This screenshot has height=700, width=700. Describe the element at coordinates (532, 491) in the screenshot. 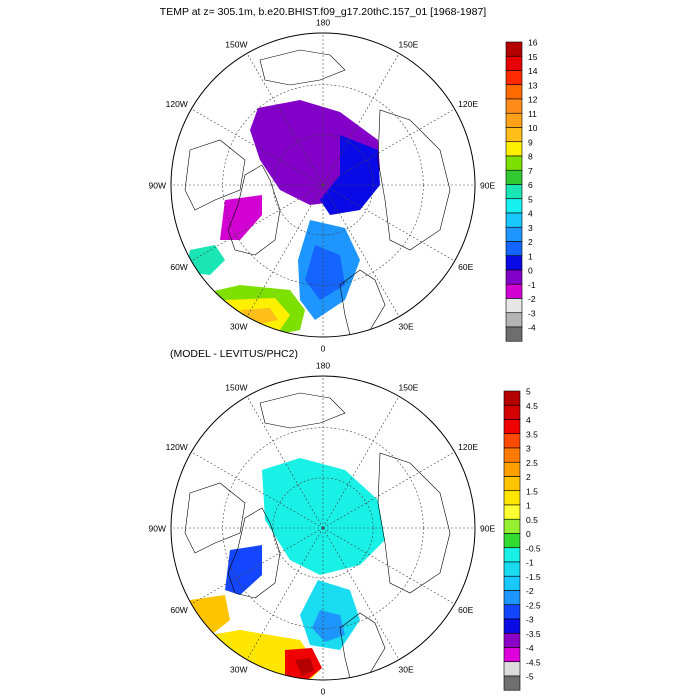

I see `colorbar-tick-label: 1.5` at that location.